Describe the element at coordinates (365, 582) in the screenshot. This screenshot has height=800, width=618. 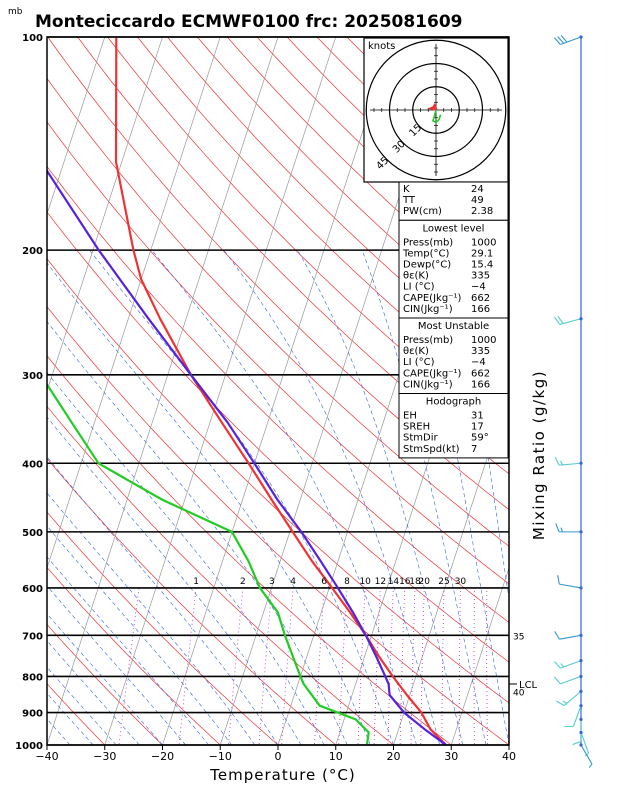
I see `mixing-ratio-label: 10` at that location.